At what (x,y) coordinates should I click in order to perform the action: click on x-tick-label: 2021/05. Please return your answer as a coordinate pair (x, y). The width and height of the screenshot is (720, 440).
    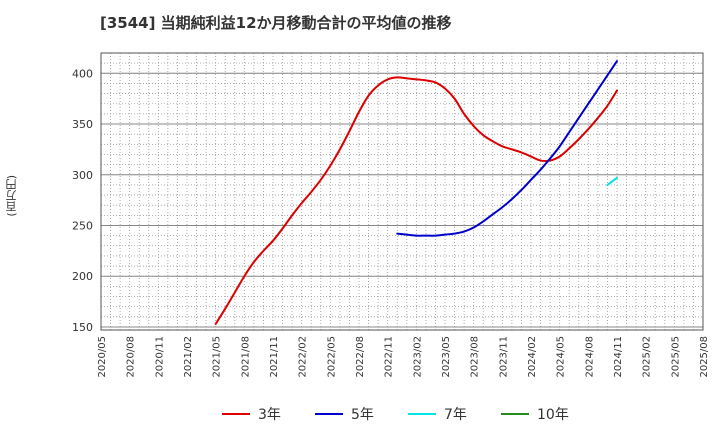
    Looking at the image, I should click on (217, 357).